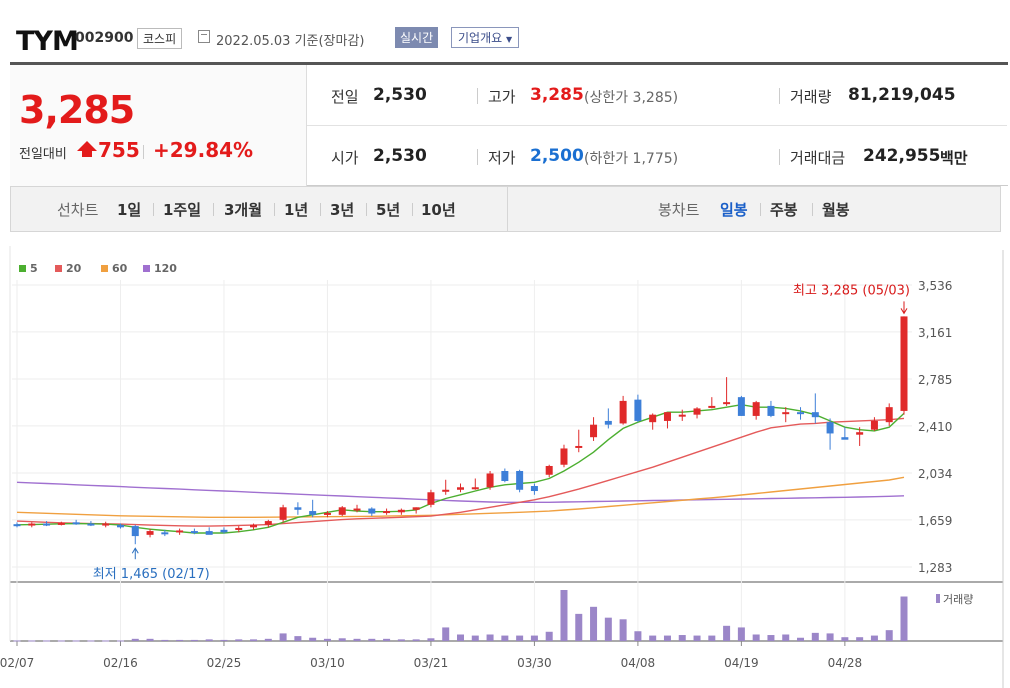  I want to click on period-1y: 1년, so click(296, 210).